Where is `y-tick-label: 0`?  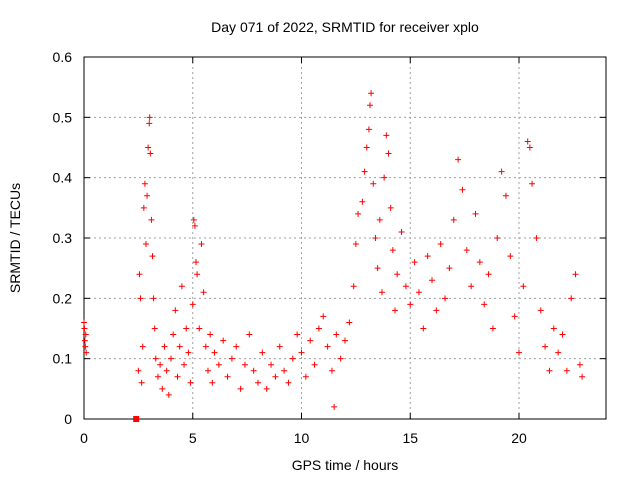
y-tick-label: 0 is located at coordinates (68, 419).